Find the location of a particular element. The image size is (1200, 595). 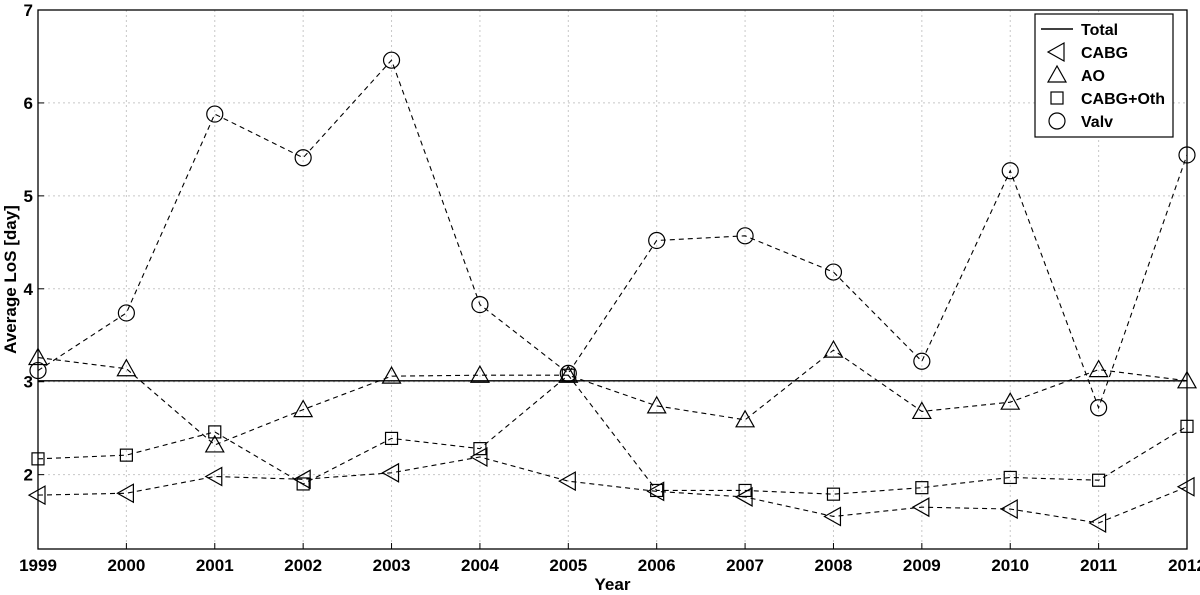

y-tick-label: 7 is located at coordinates (28, 10).